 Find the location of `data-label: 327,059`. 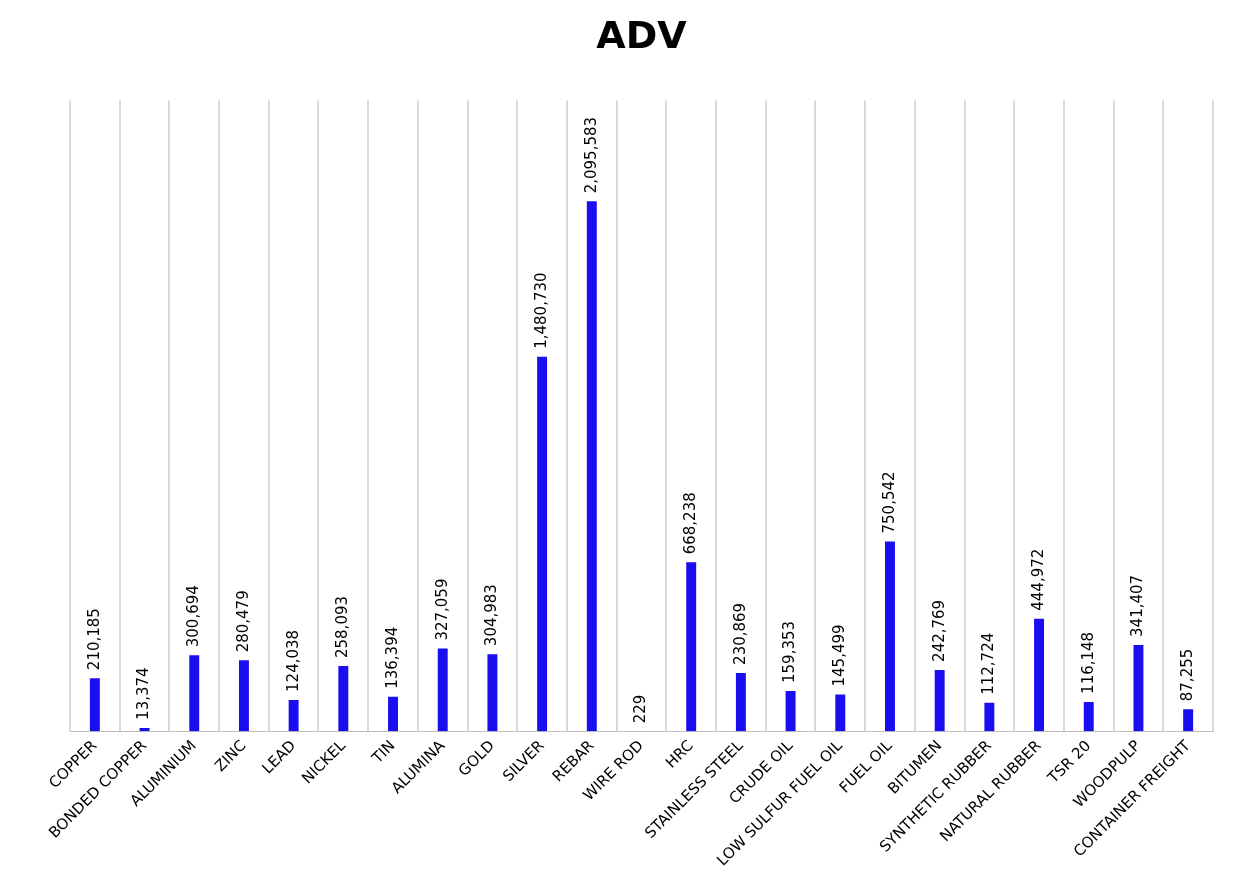

data-label: 327,059 is located at coordinates (441, 609).